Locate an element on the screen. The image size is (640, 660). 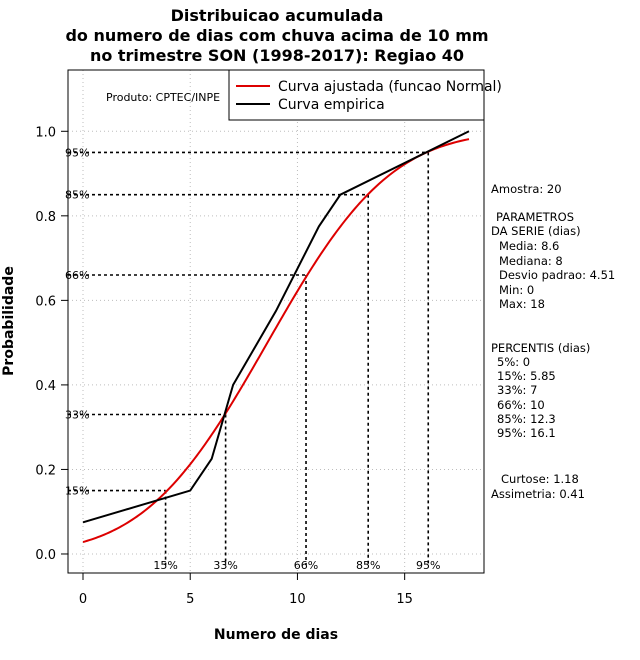
percentile-ylabel-1: 33% is located at coordinates (77, 414).